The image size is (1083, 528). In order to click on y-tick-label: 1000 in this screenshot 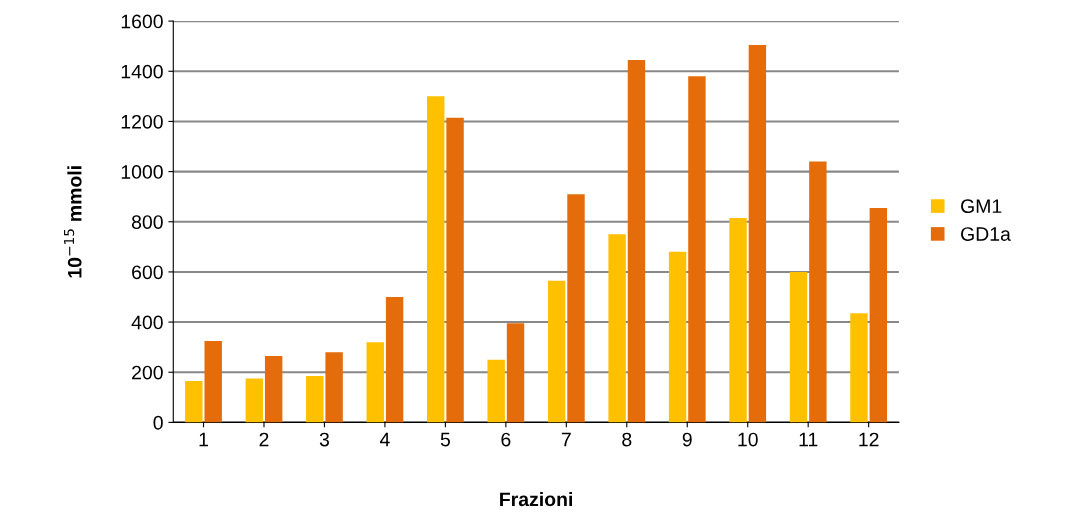, I will do `click(142, 172)`.